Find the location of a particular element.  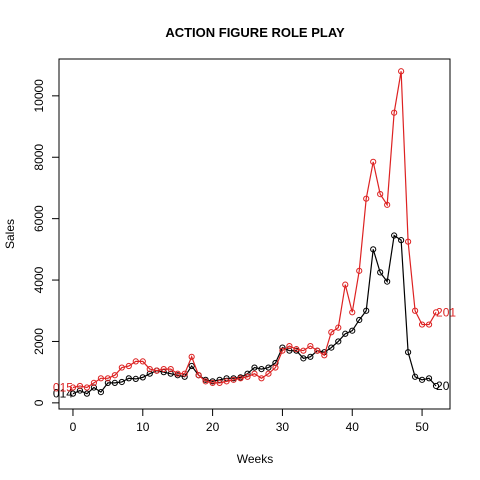

series-end-label: 20 is located at coordinates (443, 386).